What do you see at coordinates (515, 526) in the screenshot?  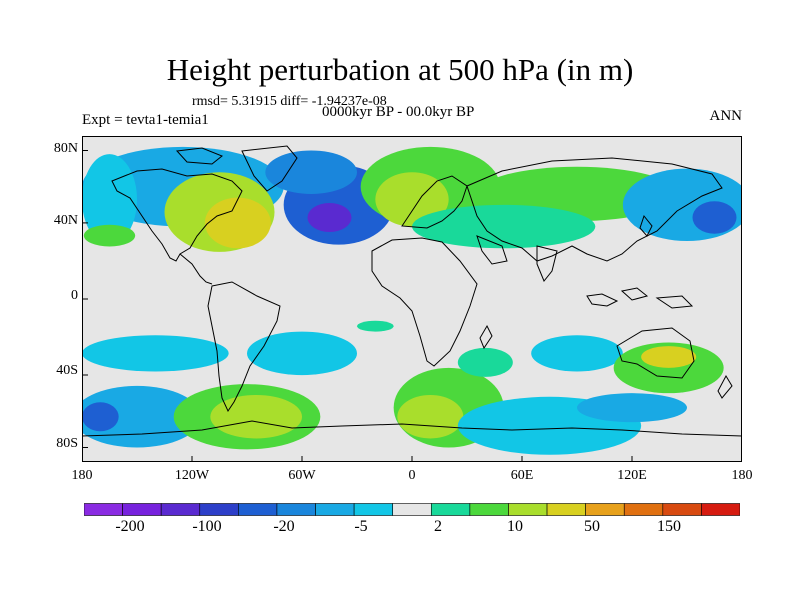 I see `colorbar-label: 10` at bounding box center [515, 526].